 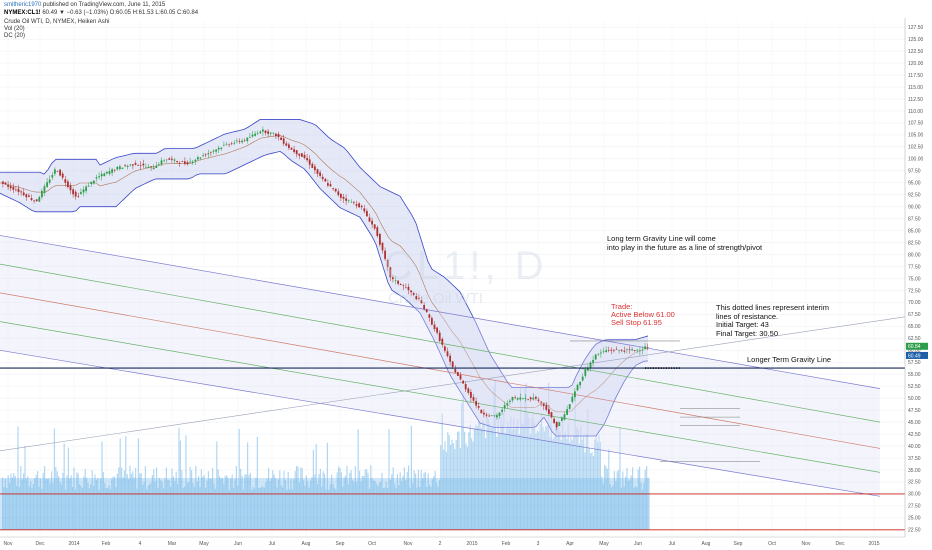 I want to click on price-tick-label: 35.00, so click(x=914, y=471).